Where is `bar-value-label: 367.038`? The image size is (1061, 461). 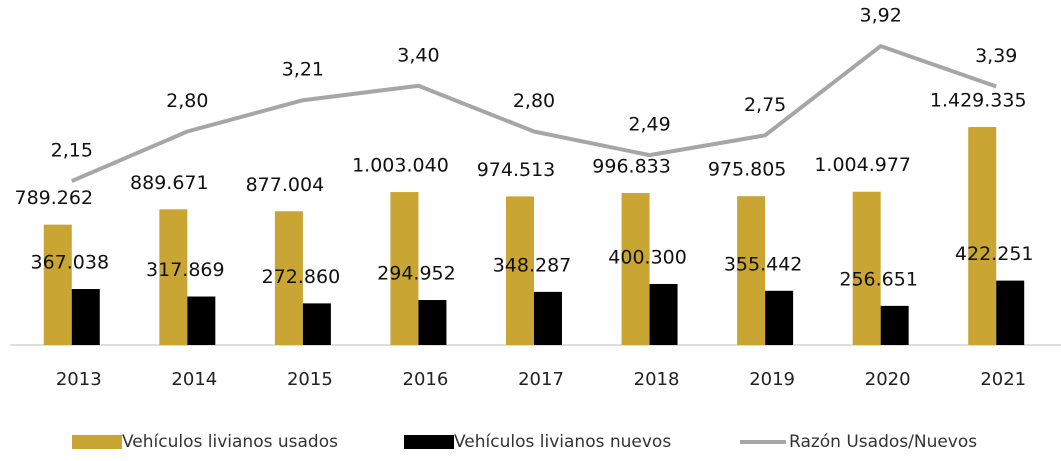 bar-value-label: 367.038 is located at coordinates (69, 263).